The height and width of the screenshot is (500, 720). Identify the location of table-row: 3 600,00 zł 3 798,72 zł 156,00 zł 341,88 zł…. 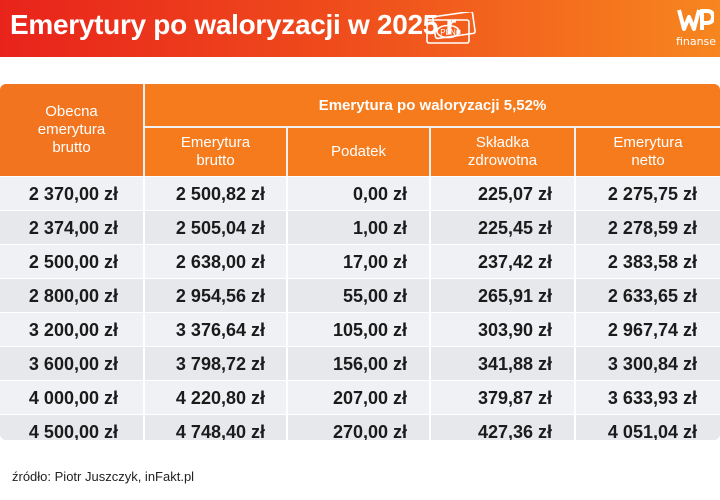
(360, 363).